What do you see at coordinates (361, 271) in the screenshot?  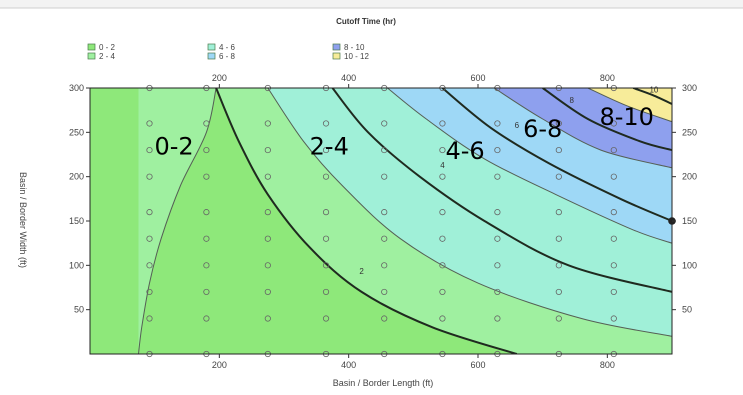 I see `contour-label: 2` at bounding box center [361, 271].